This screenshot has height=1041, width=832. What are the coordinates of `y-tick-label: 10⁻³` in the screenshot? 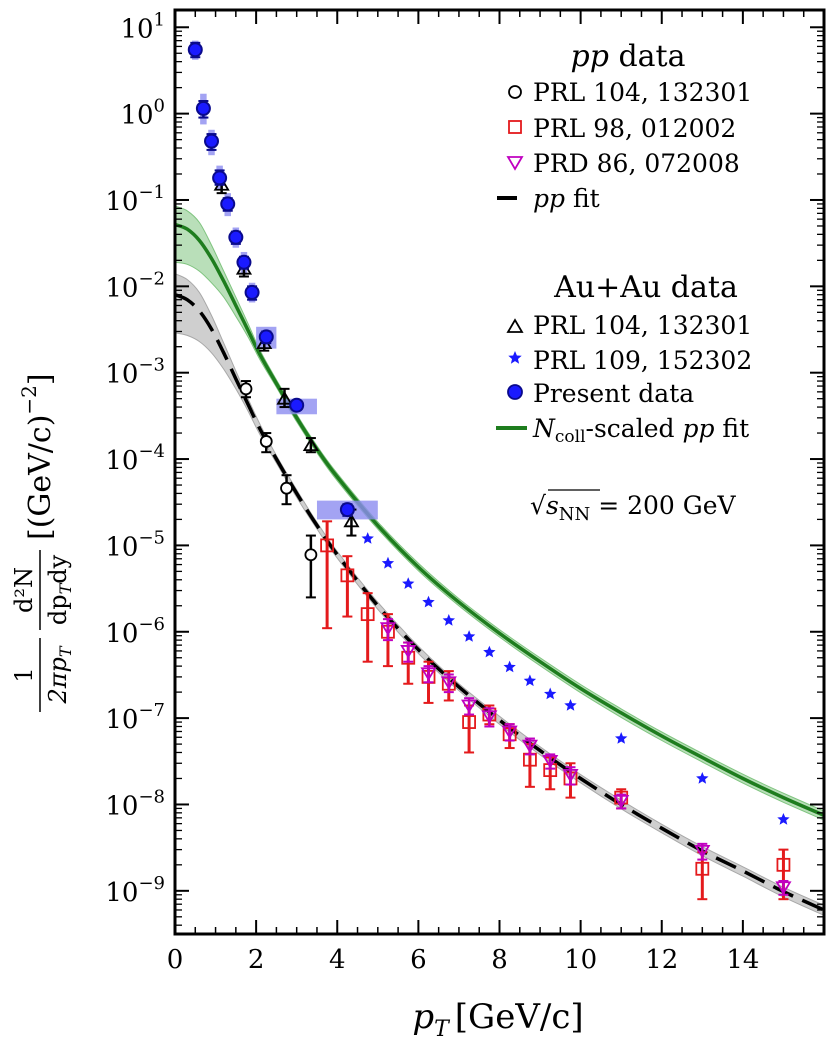 It's located at (135, 372).